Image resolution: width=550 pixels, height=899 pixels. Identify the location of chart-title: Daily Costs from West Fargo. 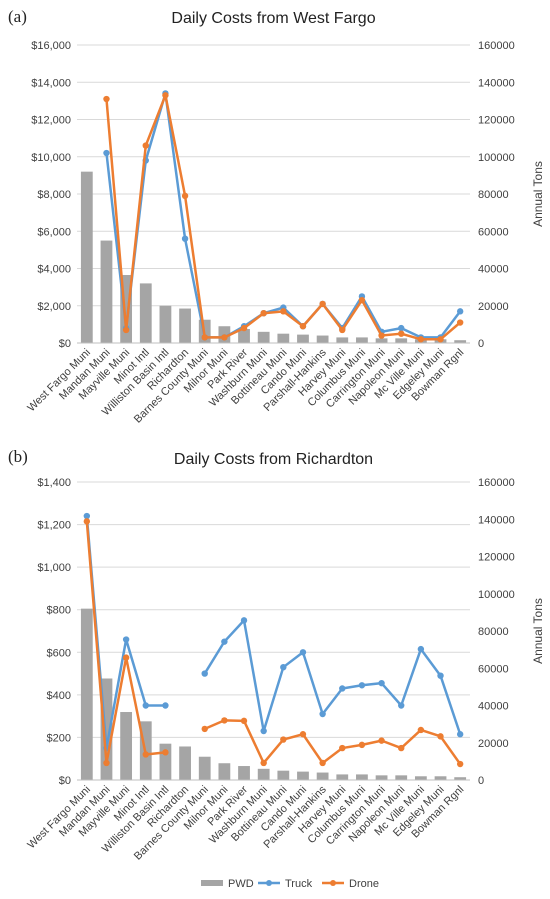
(273, 18).